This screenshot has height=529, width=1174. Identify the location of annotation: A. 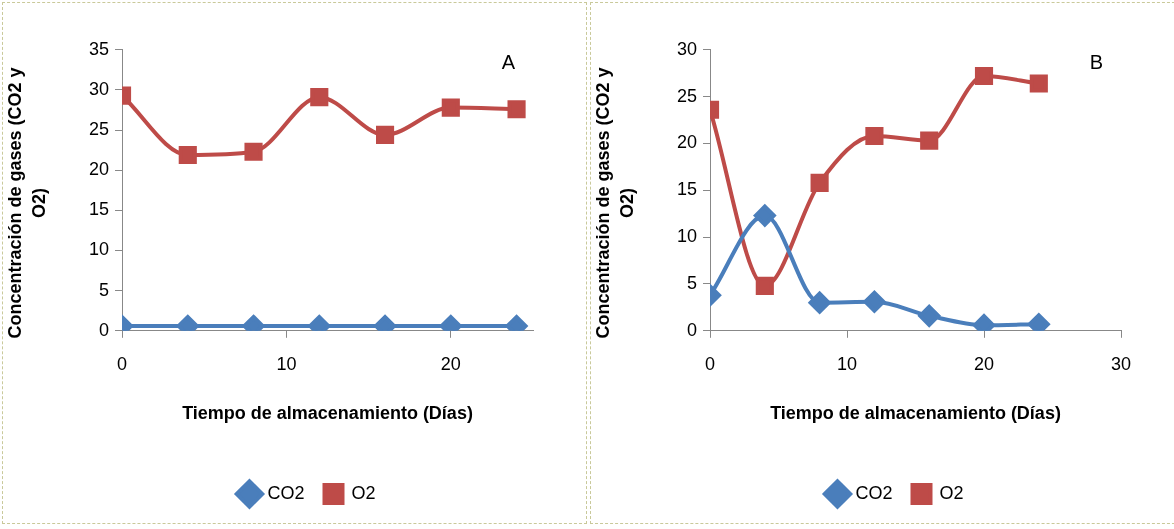
(508, 62).